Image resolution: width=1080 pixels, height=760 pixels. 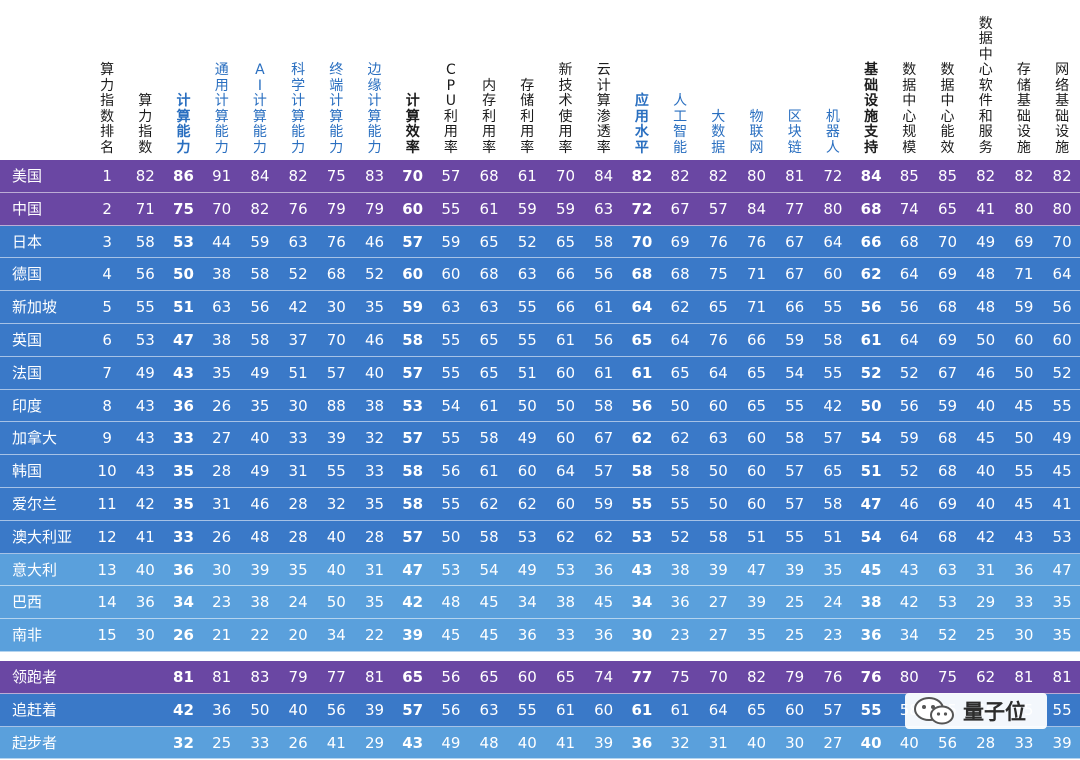 I want to click on cell-sci: 79, so click(x=298, y=677).